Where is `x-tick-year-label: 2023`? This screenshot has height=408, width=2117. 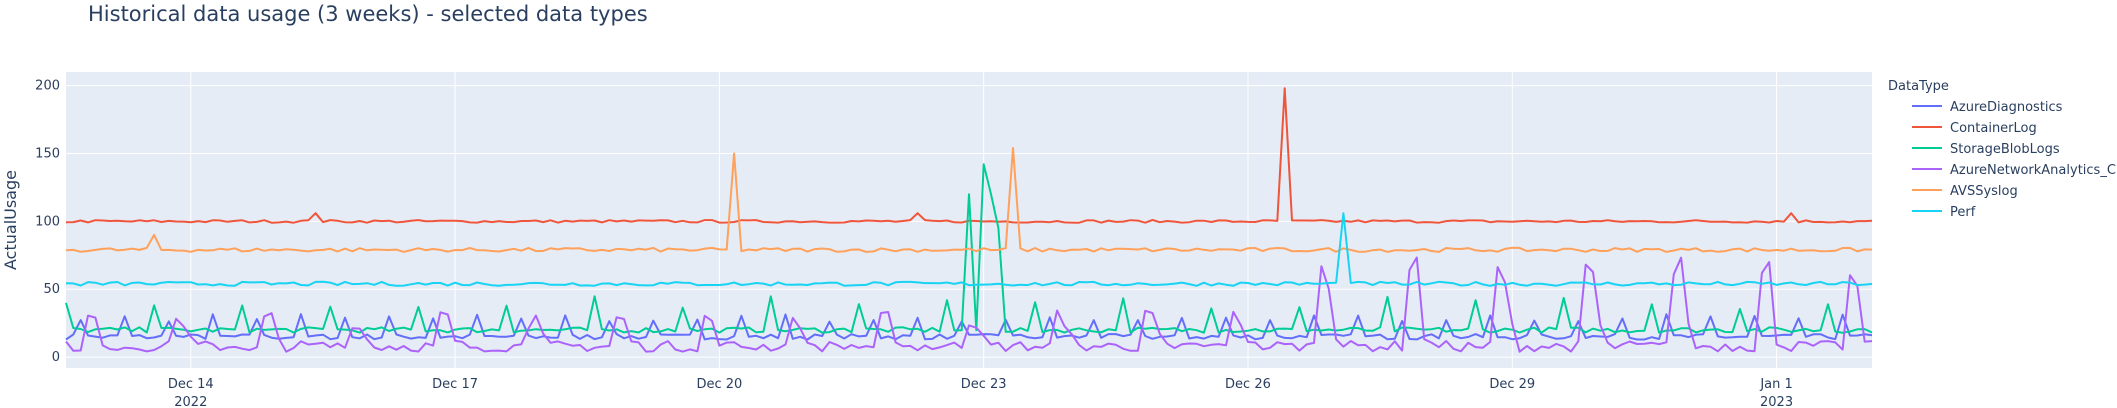
x-tick-year-label: 2023 is located at coordinates (1776, 401).